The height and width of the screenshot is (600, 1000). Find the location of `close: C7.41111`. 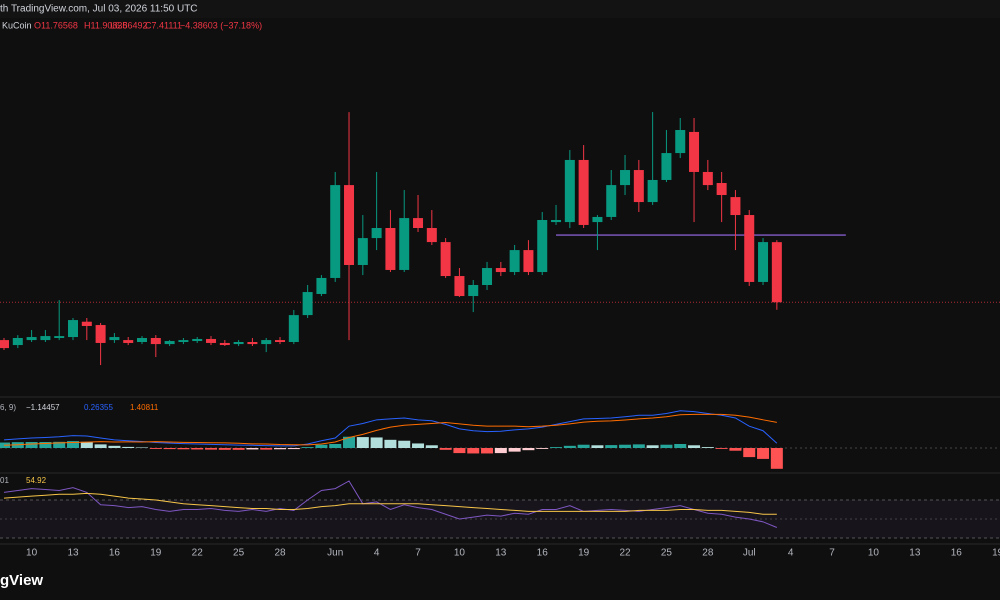

close: C7.41111 is located at coordinates (163, 25).